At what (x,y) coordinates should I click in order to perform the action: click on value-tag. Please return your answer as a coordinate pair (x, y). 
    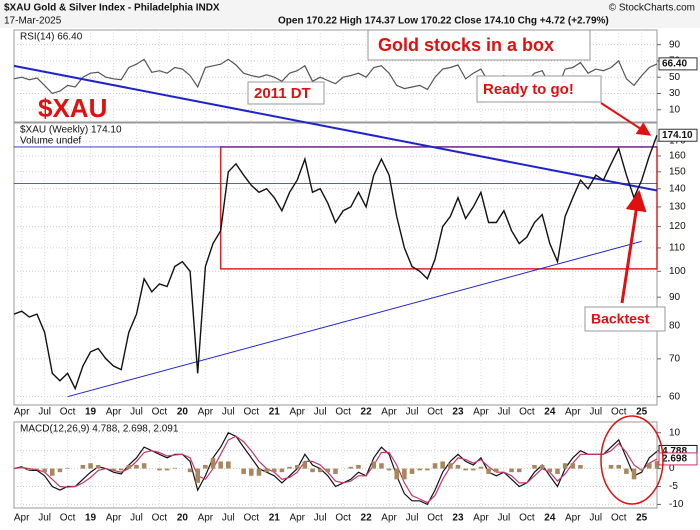
    Looking at the image, I should click on (678, 64).